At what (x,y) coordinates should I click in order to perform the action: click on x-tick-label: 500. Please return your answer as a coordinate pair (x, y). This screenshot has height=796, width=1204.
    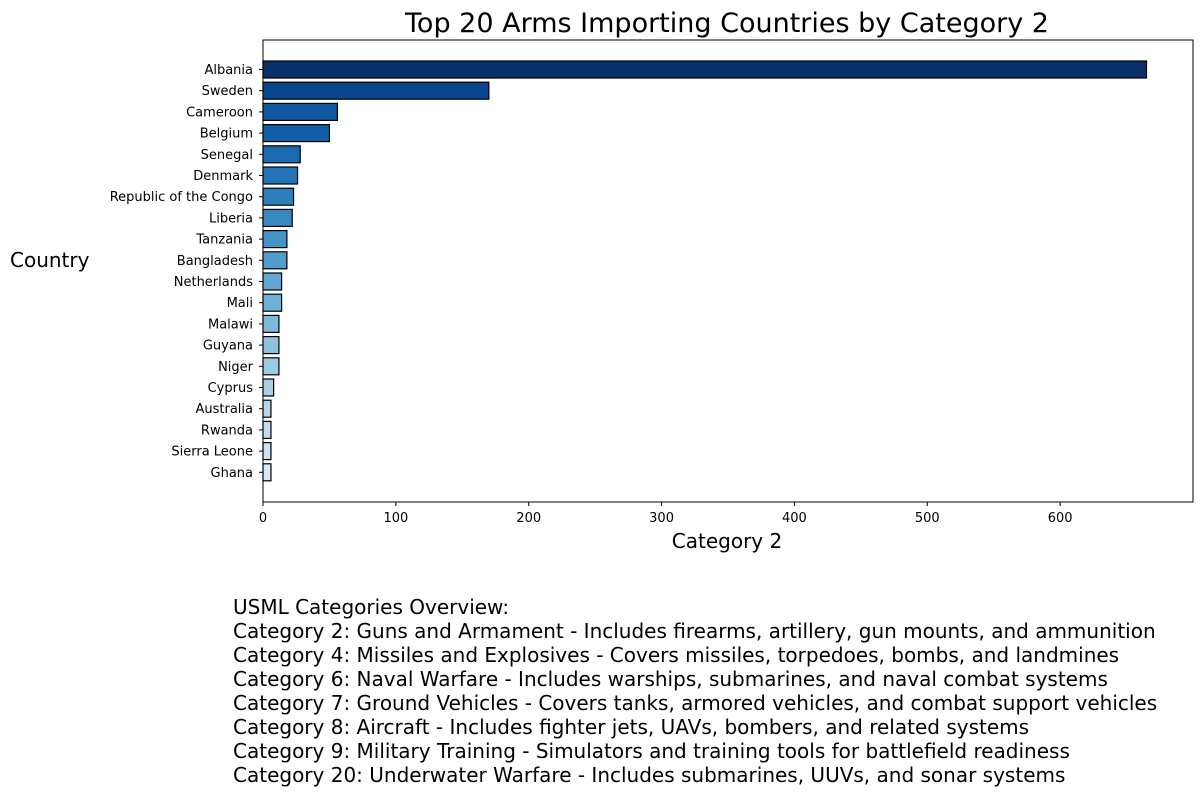
    Looking at the image, I should click on (927, 518).